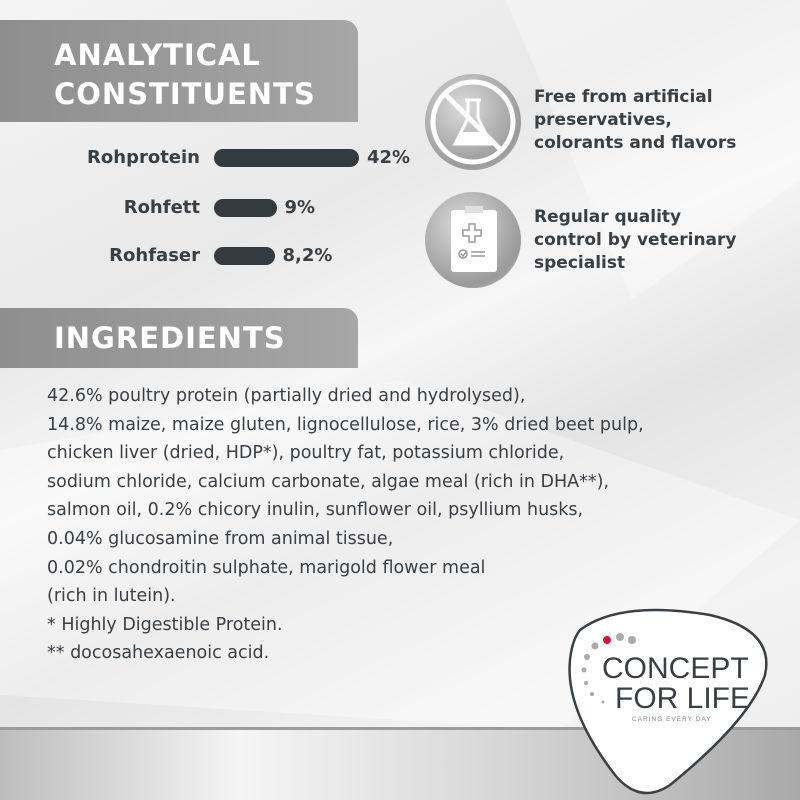 This screenshot has width=800, height=800. Describe the element at coordinates (161, 207) in the screenshot. I see `constituent-label: Rohfett` at that location.